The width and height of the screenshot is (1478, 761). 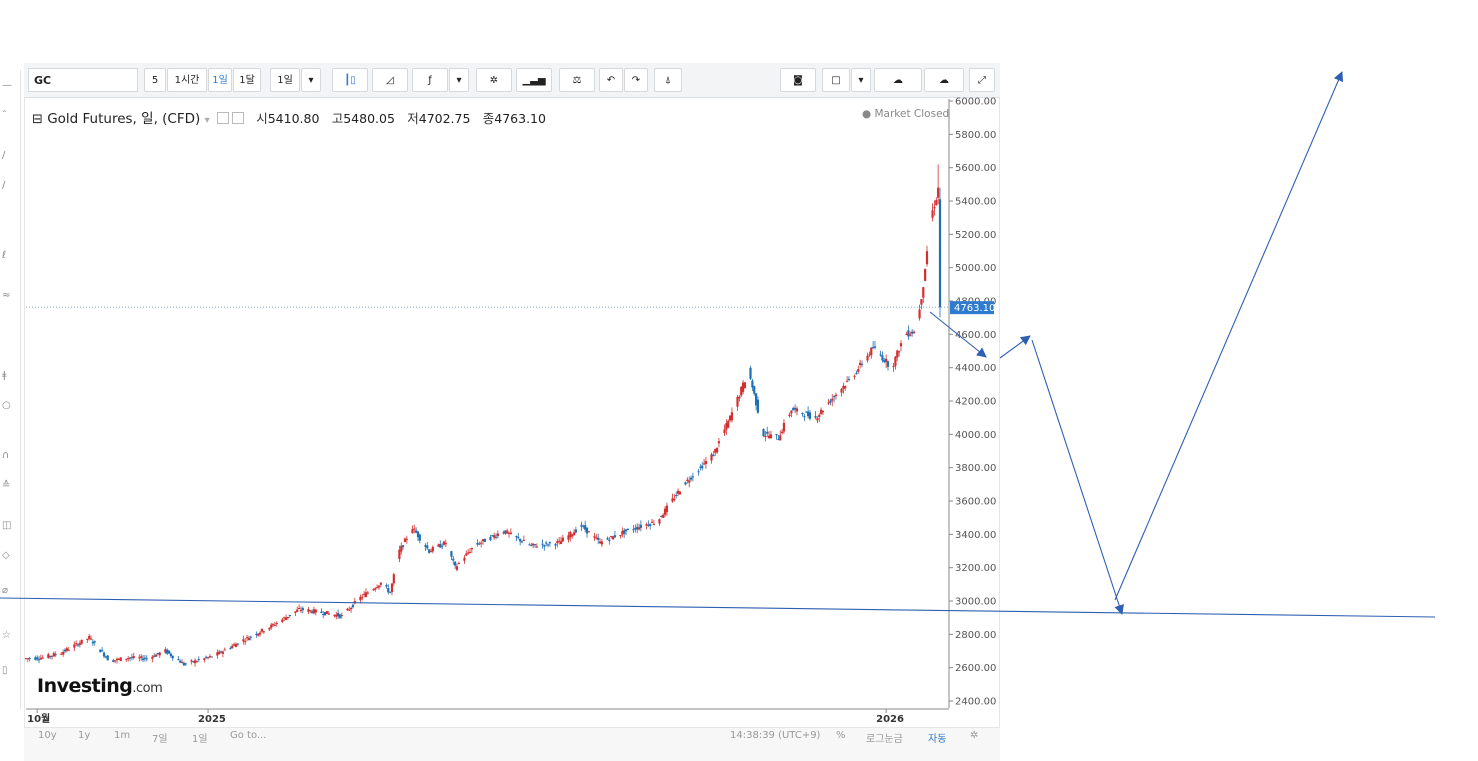 I want to click on indicator-chevron-down-icon: ▾, so click(x=459, y=80).